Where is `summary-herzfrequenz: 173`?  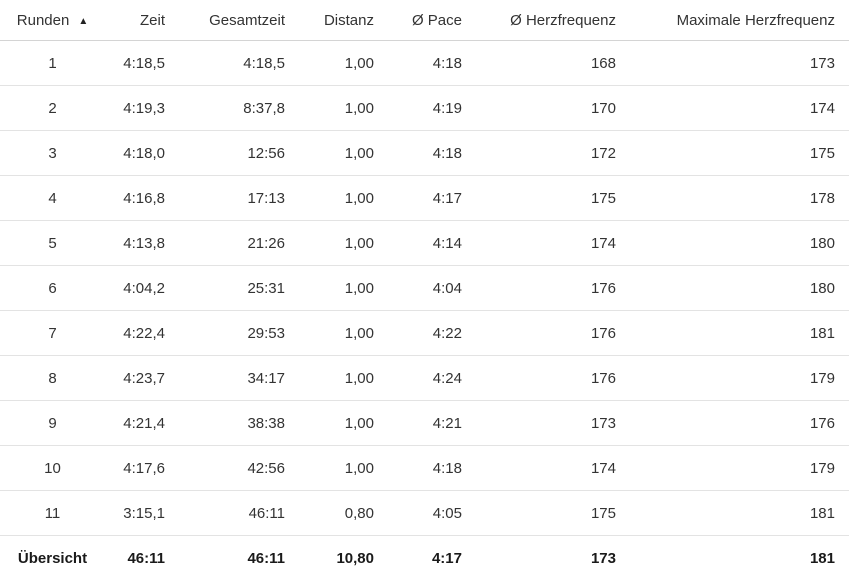 summary-herzfrequenz: 173 is located at coordinates (603, 558).